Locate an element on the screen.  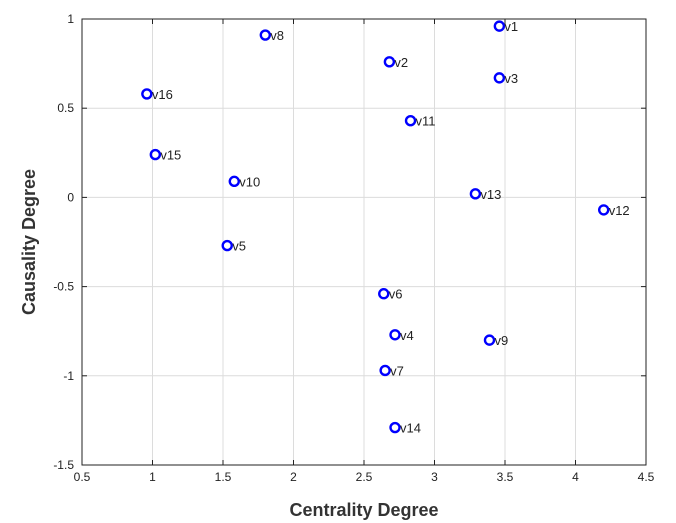
x-tick-label: 0.5 is located at coordinates (82, 477).